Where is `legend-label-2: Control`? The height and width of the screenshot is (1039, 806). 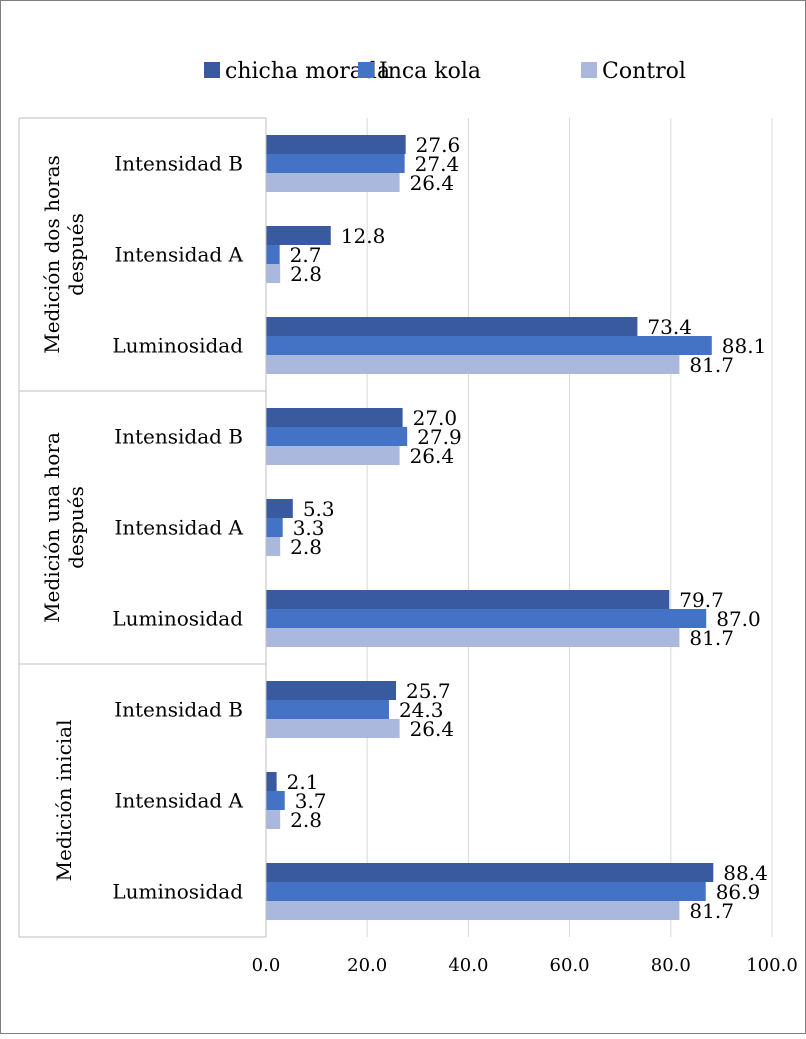
legend-label-2: Control is located at coordinates (644, 71).